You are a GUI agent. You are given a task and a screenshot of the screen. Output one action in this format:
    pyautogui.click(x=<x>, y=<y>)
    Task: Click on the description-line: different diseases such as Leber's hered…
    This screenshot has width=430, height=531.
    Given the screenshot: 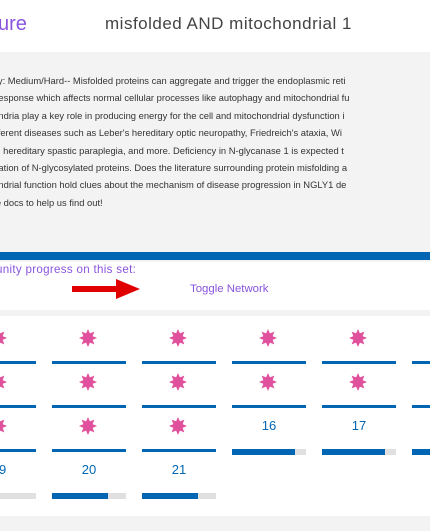 What is the action you would take?
    pyautogui.click(x=215, y=132)
    